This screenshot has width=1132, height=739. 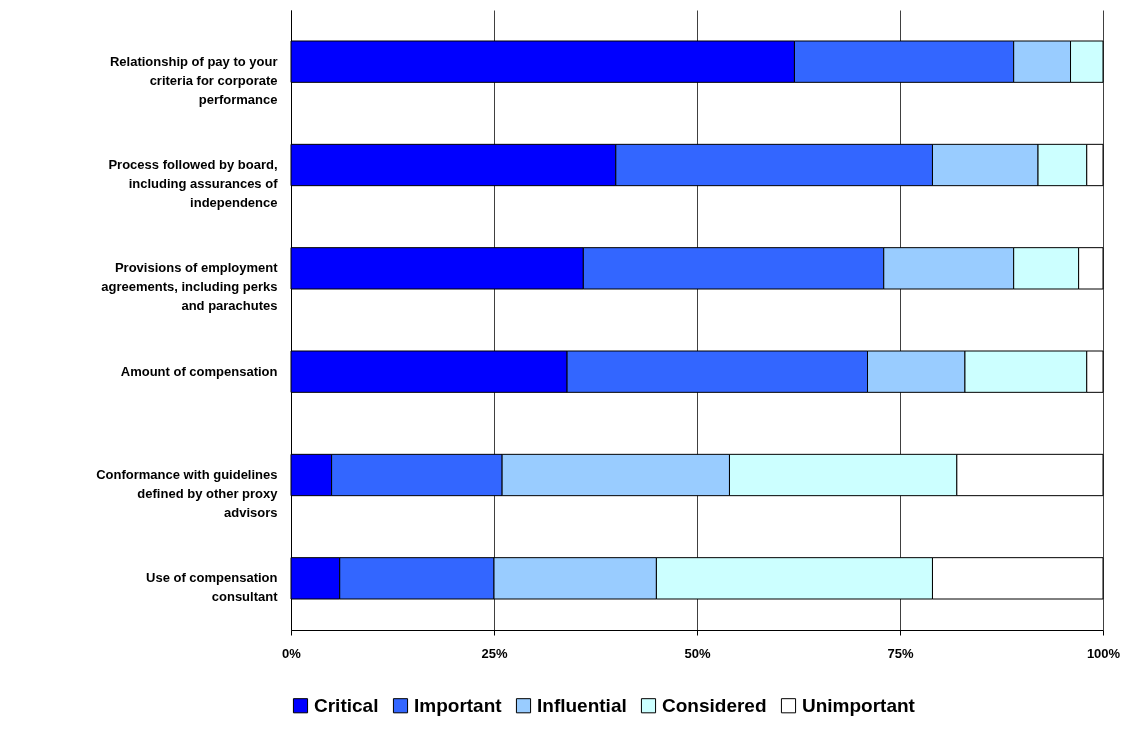 I want to click on y-tick-label: Amount of compensation, so click(x=199, y=371).